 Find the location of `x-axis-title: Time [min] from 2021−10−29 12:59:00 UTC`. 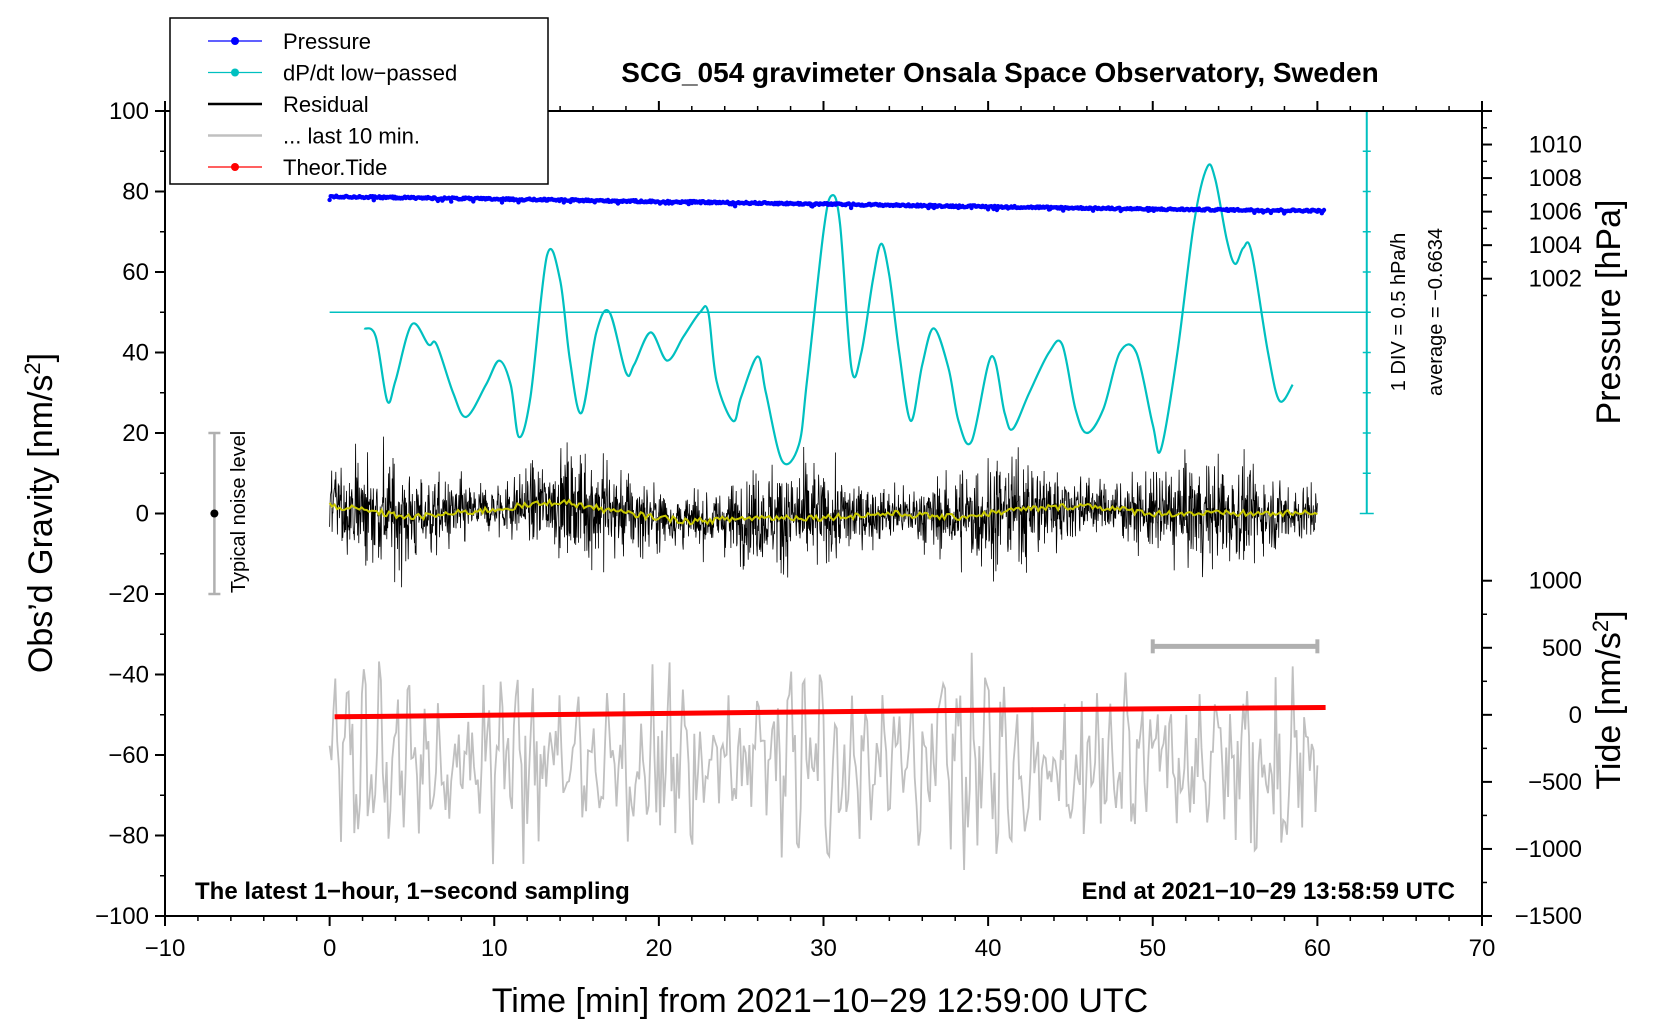

x-axis-title: Time [min] from 2021−10−29 12:59:00 UTC is located at coordinates (820, 1001).